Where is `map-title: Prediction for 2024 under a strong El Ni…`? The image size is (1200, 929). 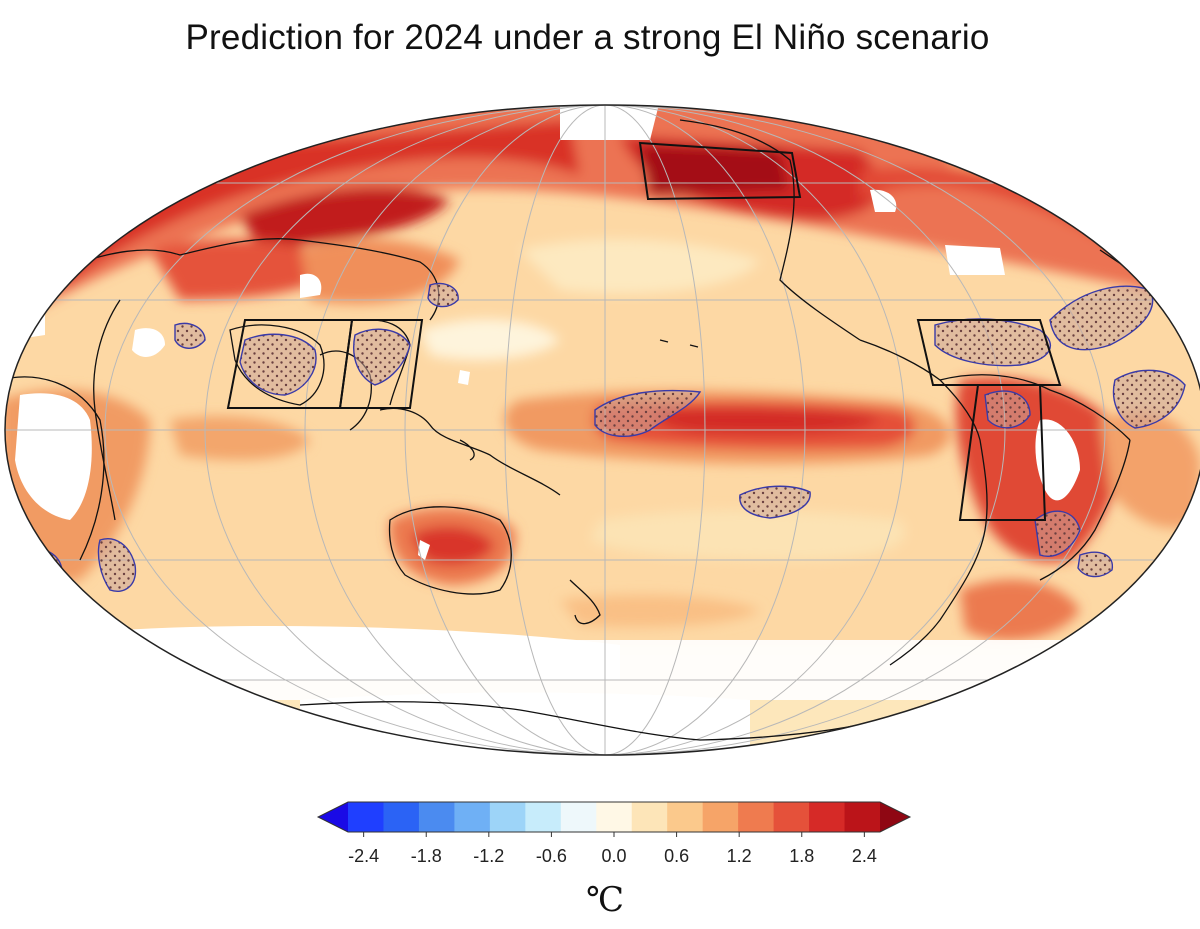 map-title: Prediction for 2024 under a strong El Ni… is located at coordinates (587, 37).